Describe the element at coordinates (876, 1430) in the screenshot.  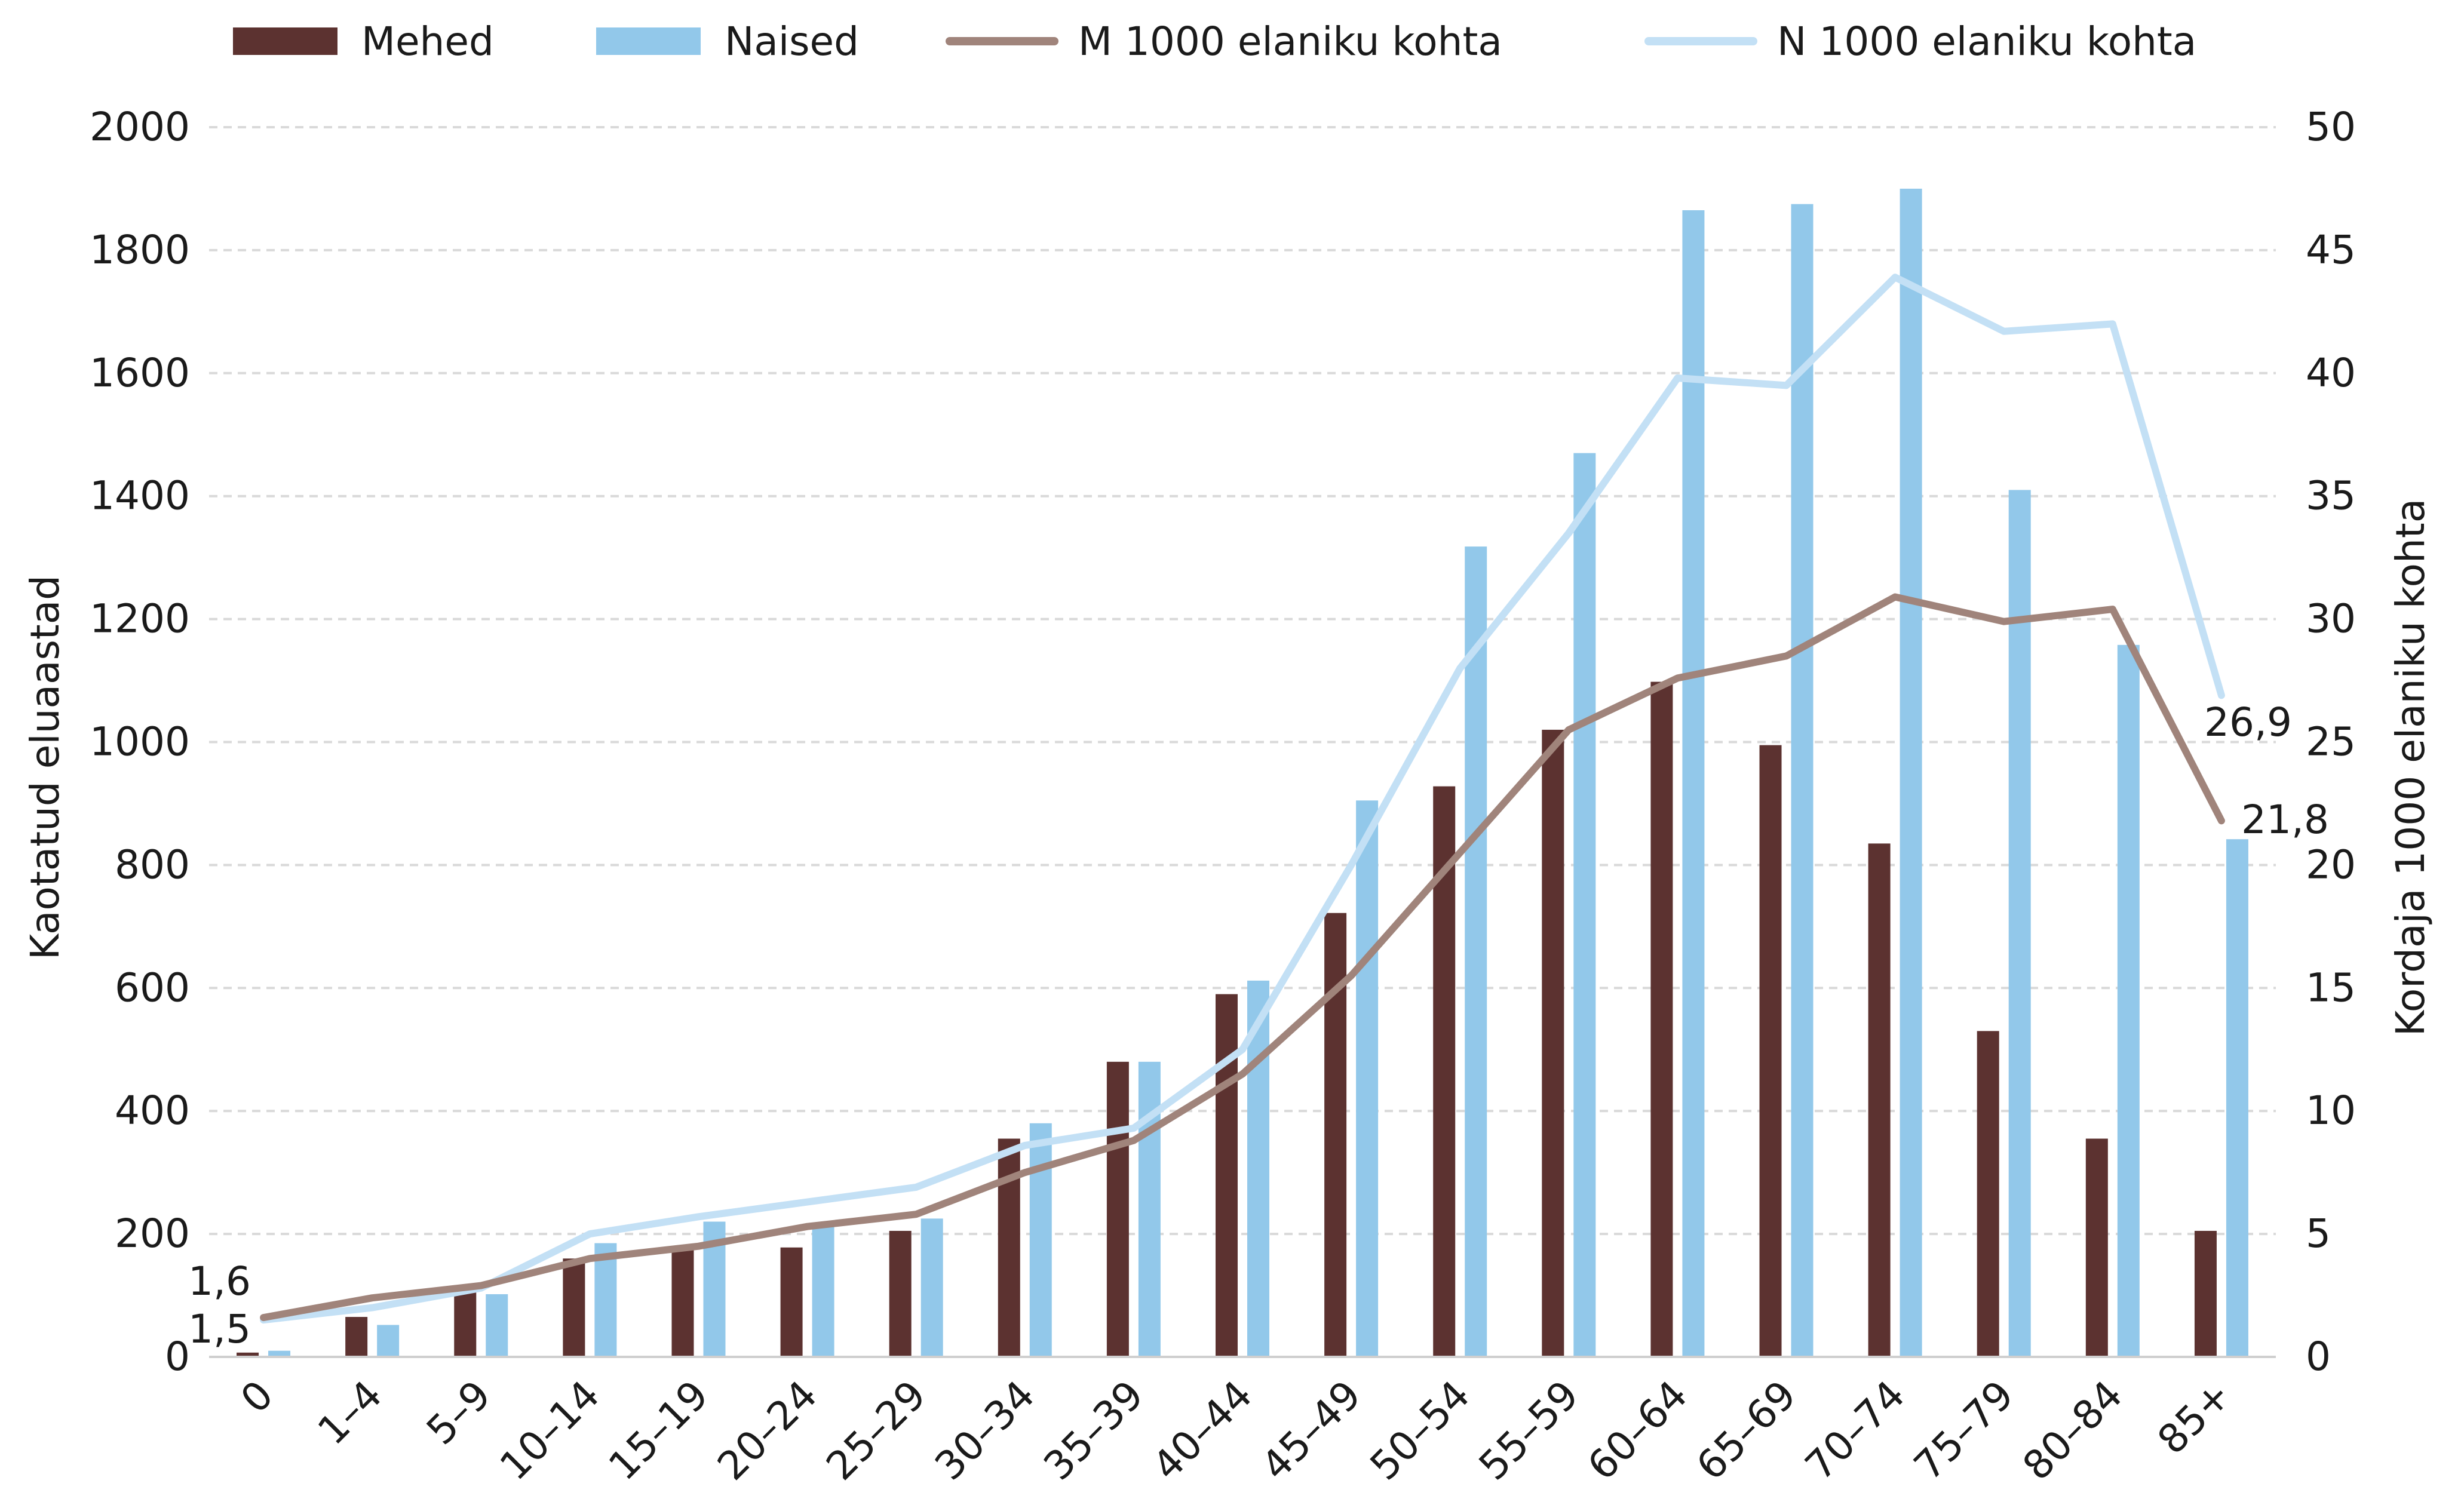
I see `x-tick-label: 25–29` at that location.